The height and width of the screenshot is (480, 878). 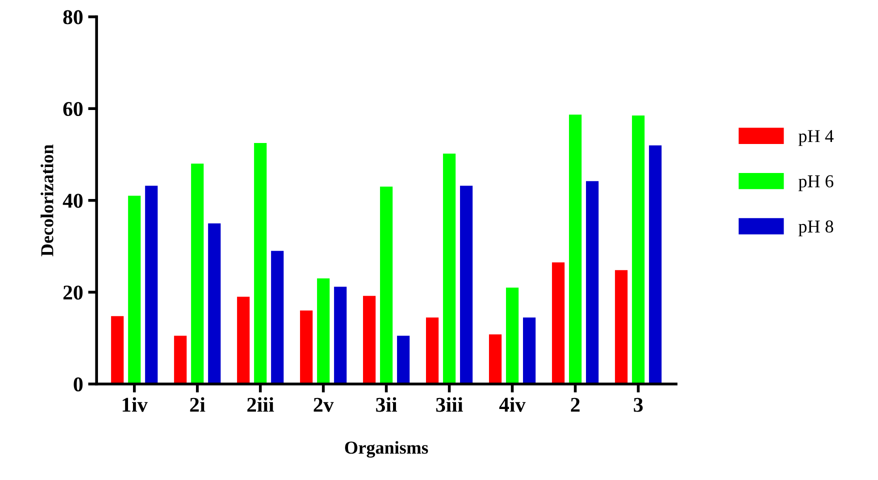 What do you see at coordinates (387, 404) in the screenshot?
I see `x-tick-label: 3ii` at bounding box center [387, 404].